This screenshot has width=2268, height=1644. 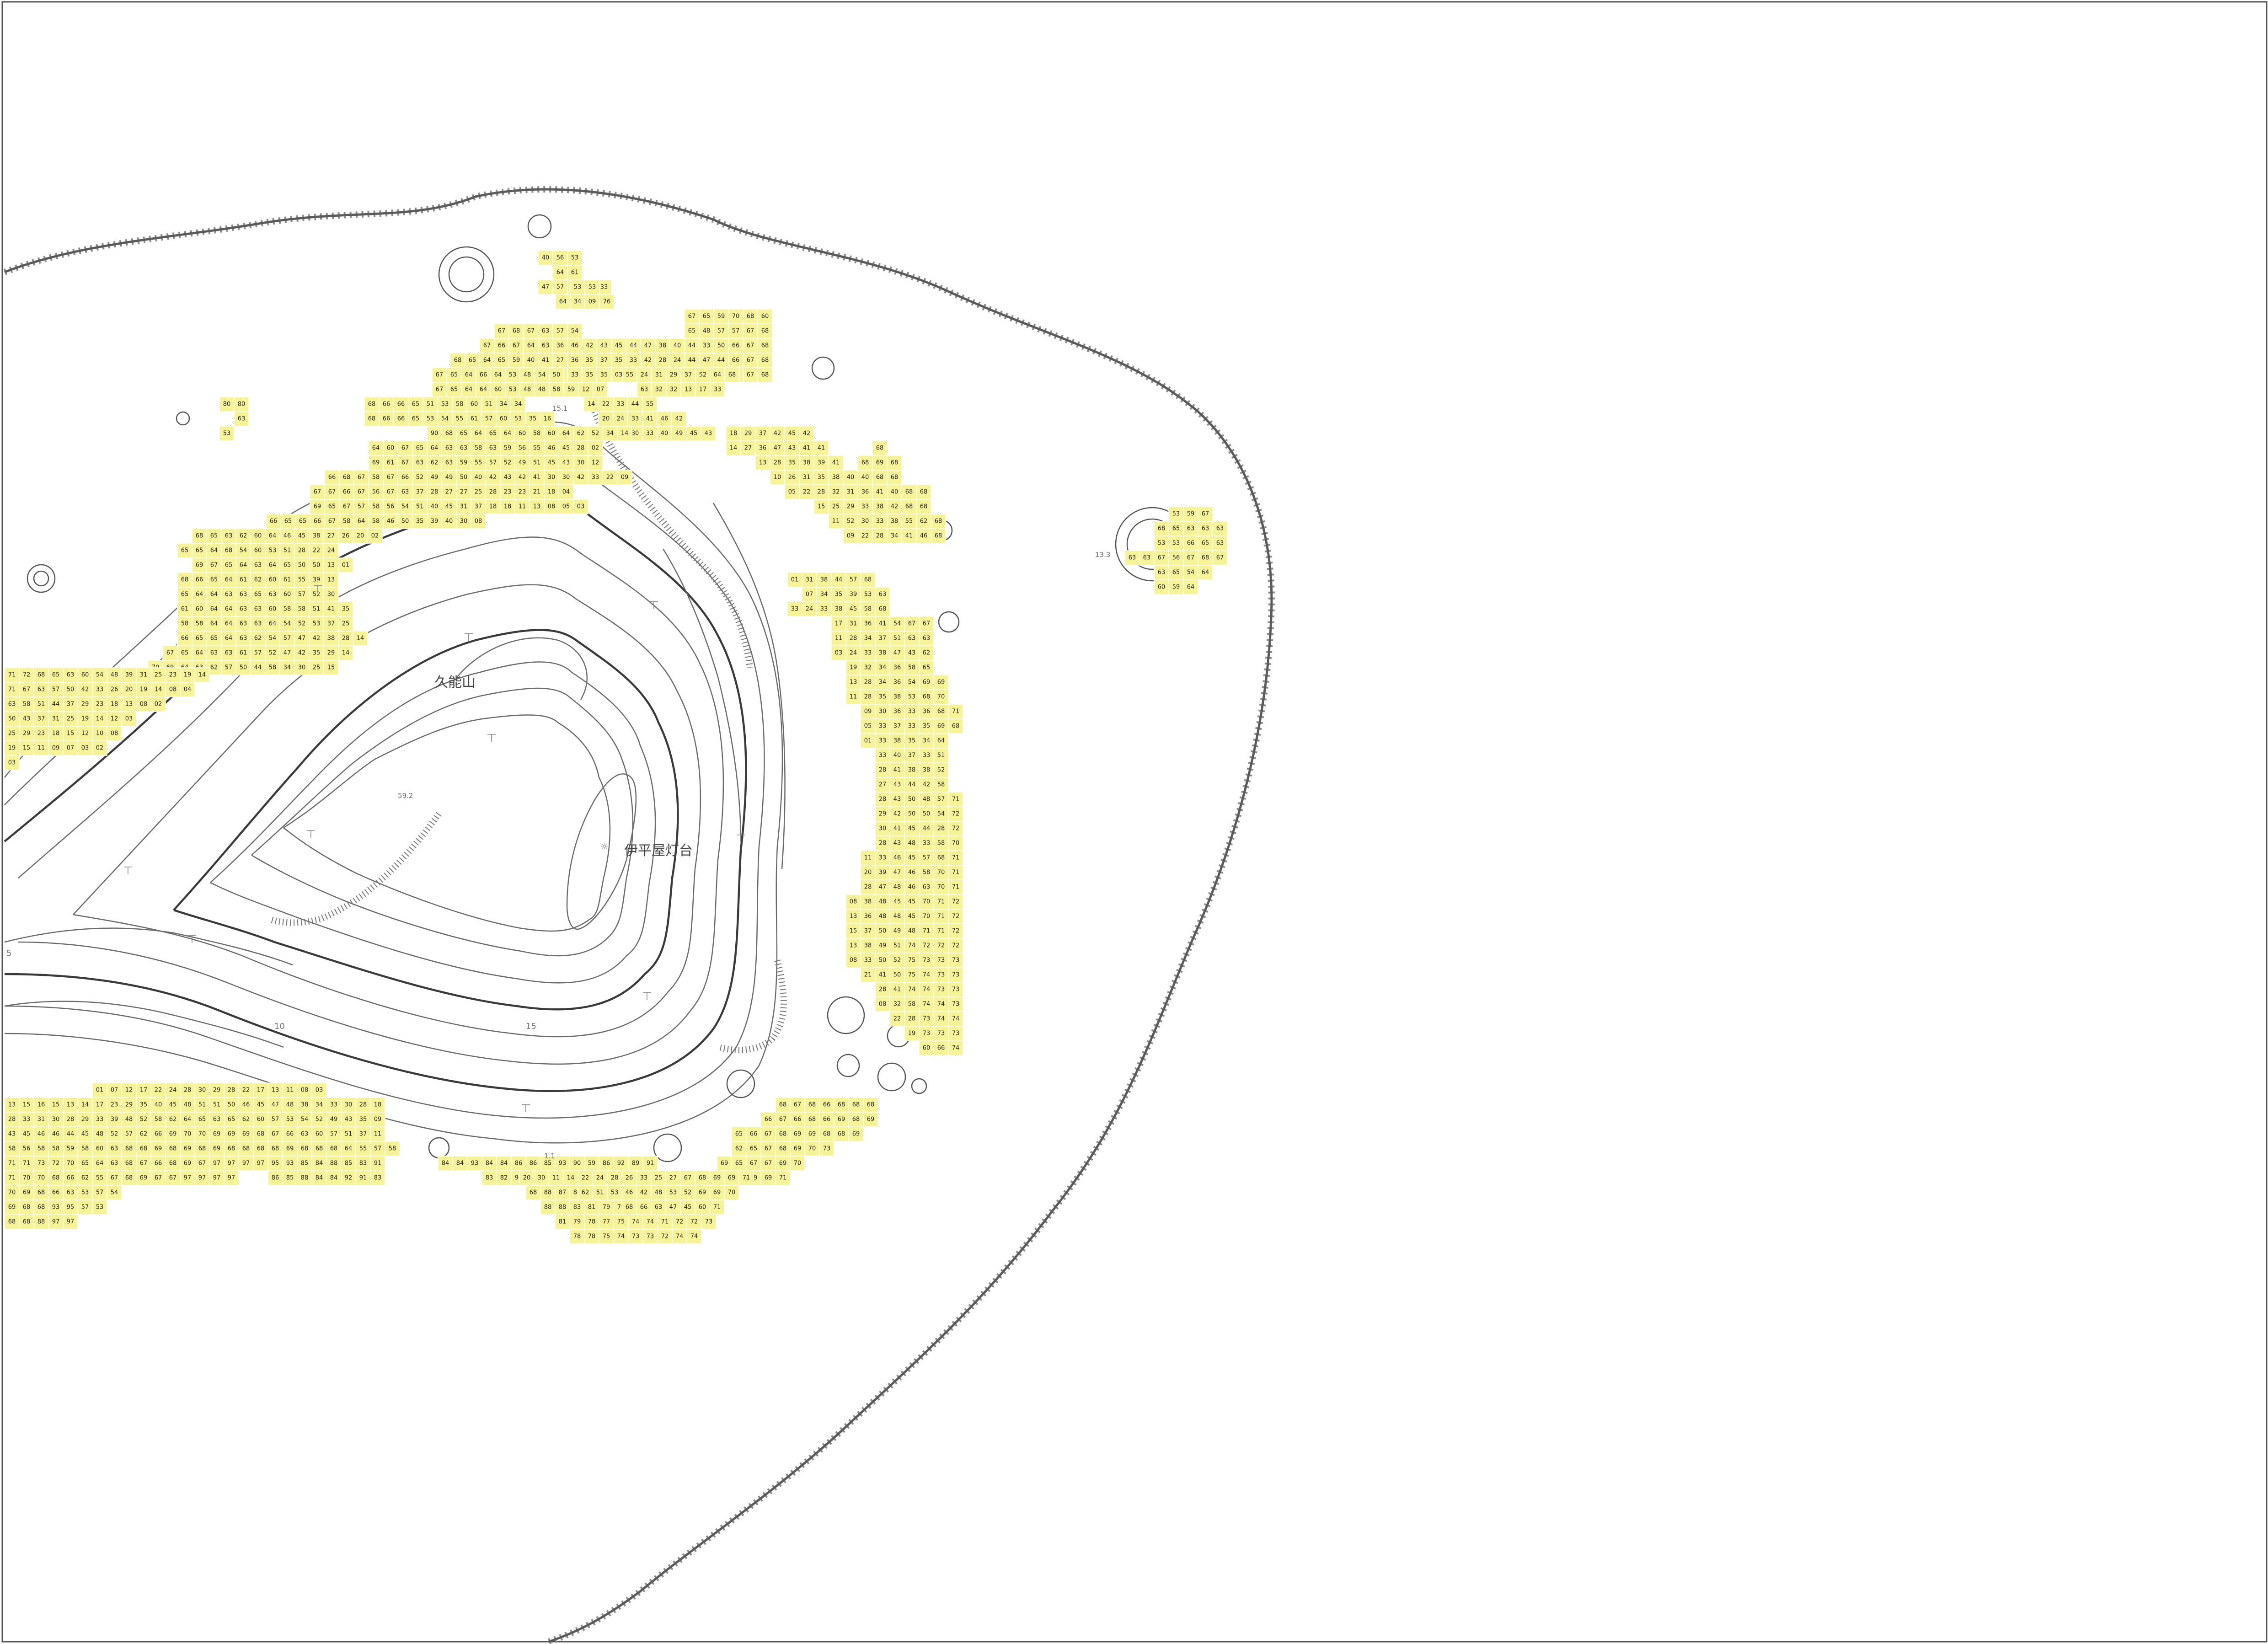 What do you see at coordinates (895, 492) in the screenshot?
I see `grid-cell-value: 40` at bounding box center [895, 492].